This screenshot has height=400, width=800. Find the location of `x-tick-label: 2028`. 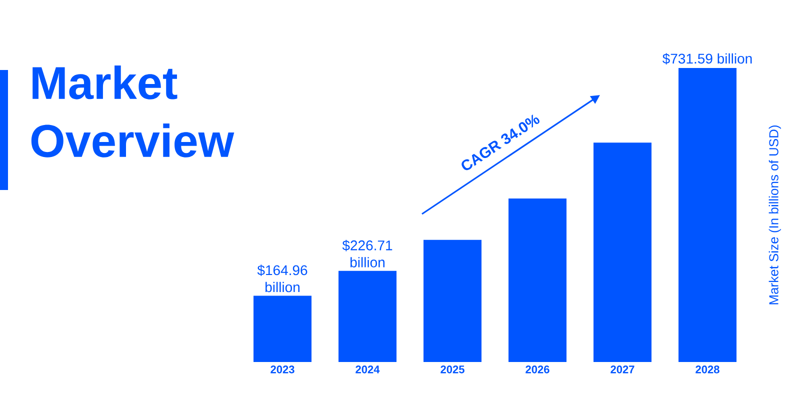

x-tick-label: 2028 is located at coordinates (708, 370).